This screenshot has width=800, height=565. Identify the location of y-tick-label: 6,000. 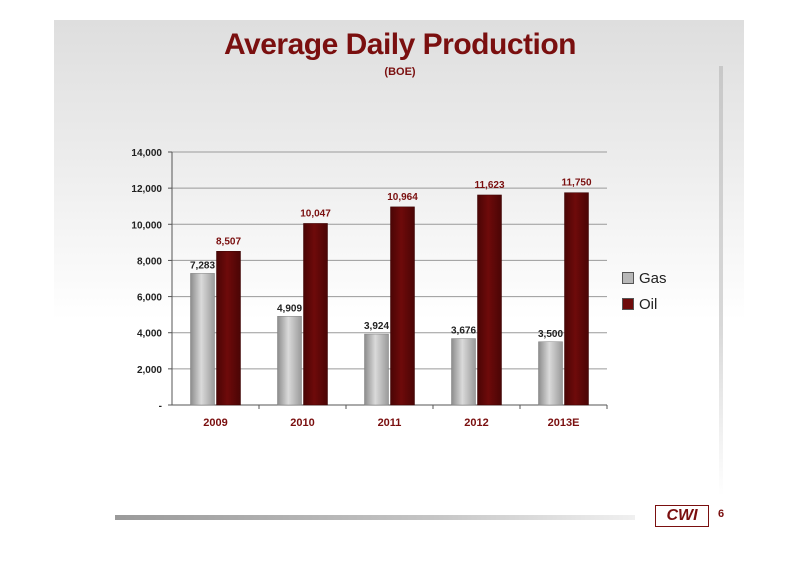
(149, 298).